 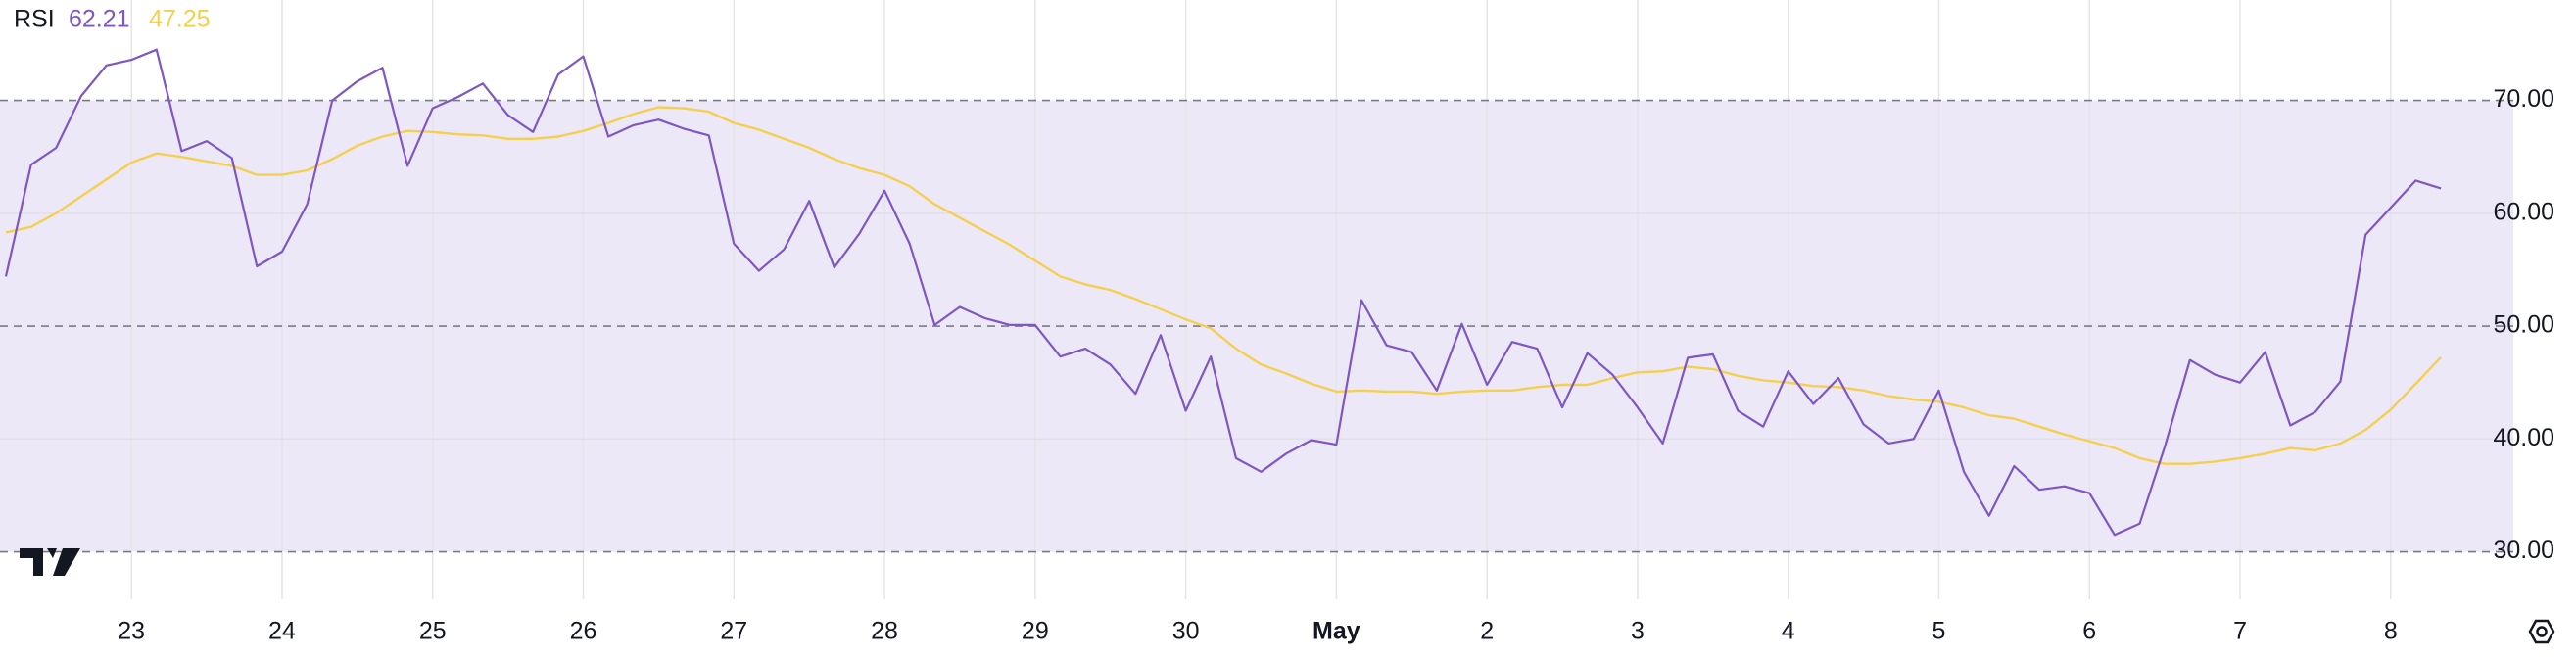 What do you see at coordinates (734, 631) in the screenshot?
I see `x-tick-label: 27` at bounding box center [734, 631].